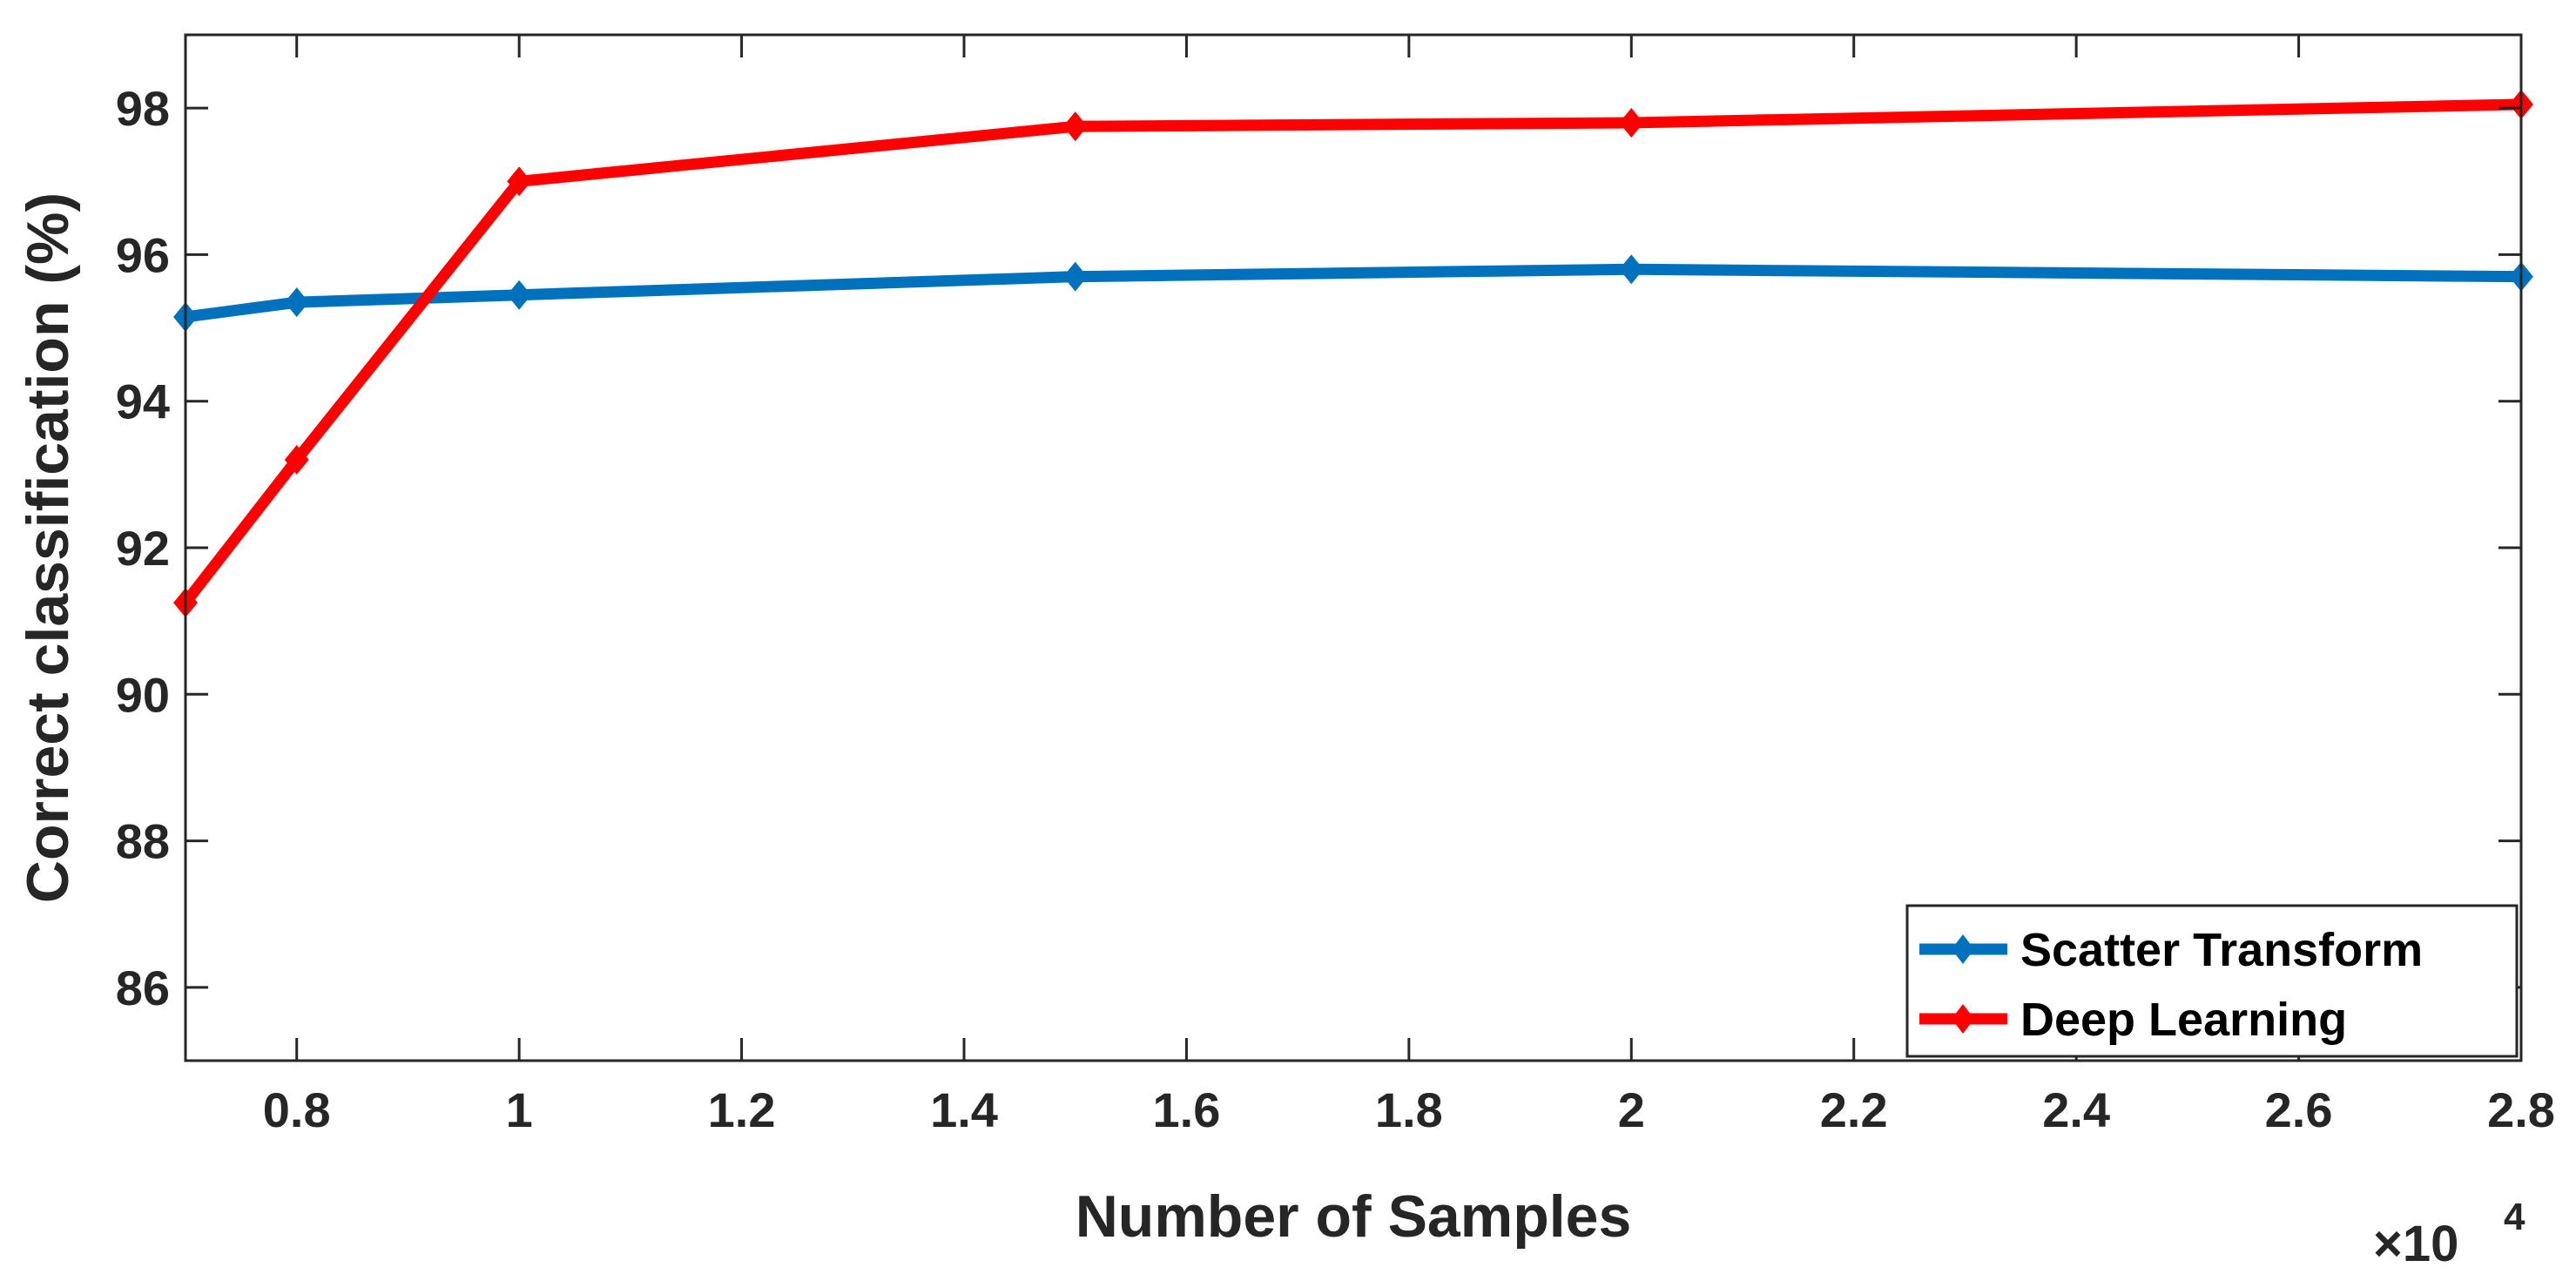 This screenshot has height=1274, width=2576. I want to click on x-tick-label: 1.8, so click(1409, 1109).